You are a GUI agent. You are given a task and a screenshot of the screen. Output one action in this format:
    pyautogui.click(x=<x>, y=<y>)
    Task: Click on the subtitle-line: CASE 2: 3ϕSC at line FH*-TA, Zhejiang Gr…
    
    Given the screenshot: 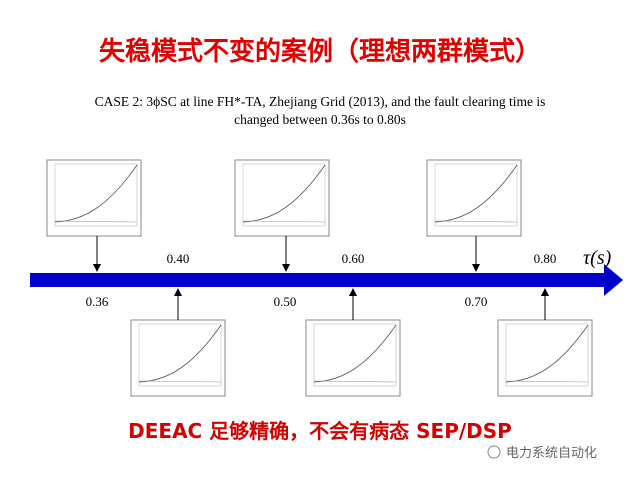 What is the action you would take?
    pyautogui.click(x=320, y=101)
    